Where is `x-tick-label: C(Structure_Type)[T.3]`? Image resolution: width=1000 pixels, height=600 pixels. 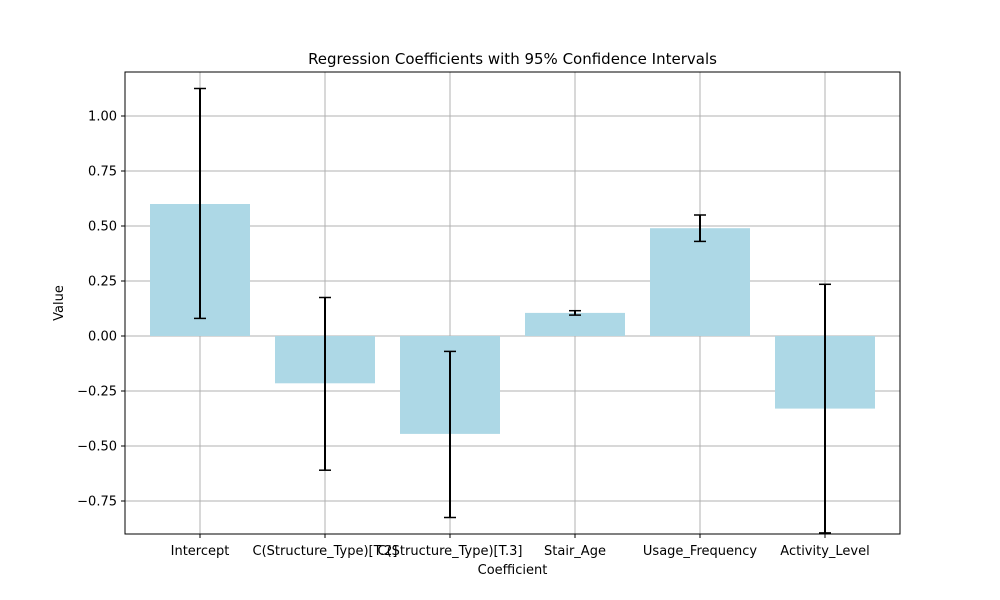 x-tick-label: C(Structure_Type)[T.3] is located at coordinates (450, 551).